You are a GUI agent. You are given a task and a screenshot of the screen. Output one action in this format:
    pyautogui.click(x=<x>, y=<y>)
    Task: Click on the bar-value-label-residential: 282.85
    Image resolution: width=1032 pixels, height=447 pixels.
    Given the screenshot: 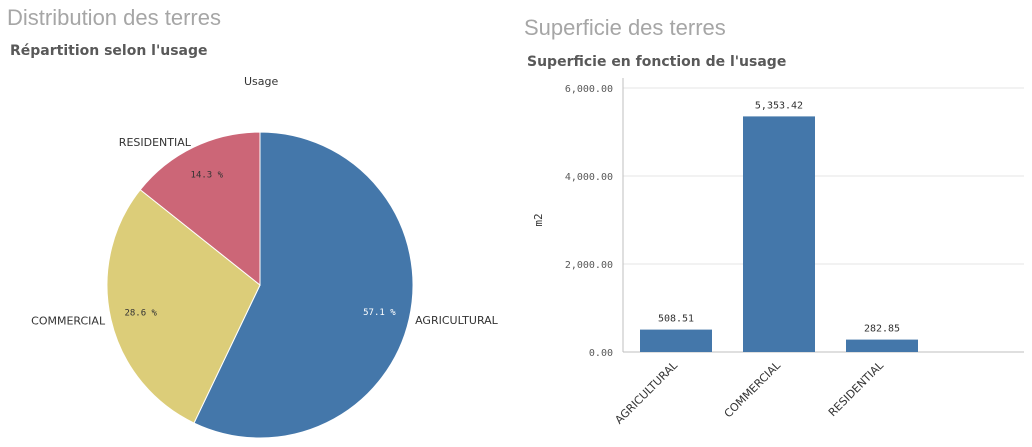 What is the action you would take?
    pyautogui.click(x=882, y=329)
    